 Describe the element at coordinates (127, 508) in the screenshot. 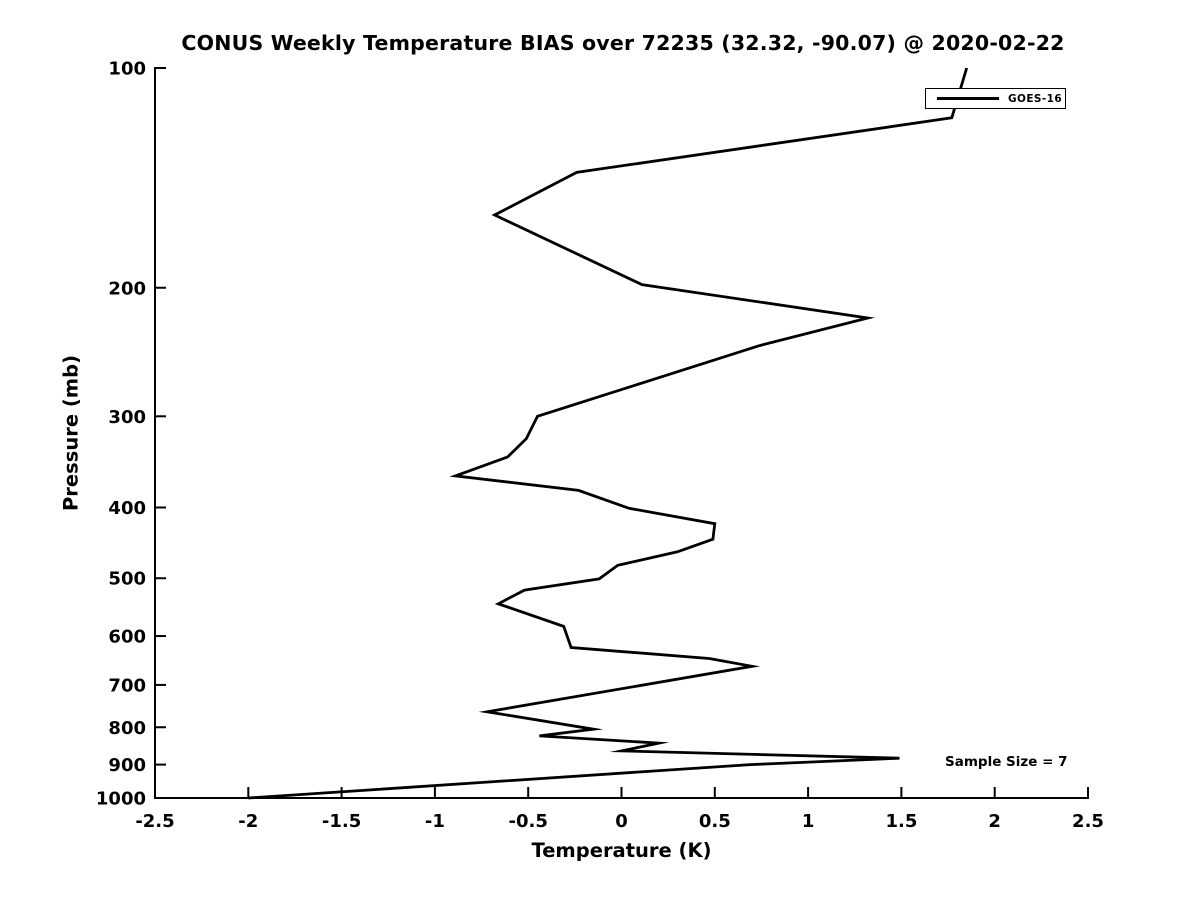

I see `y-tick-label: 400` at that location.